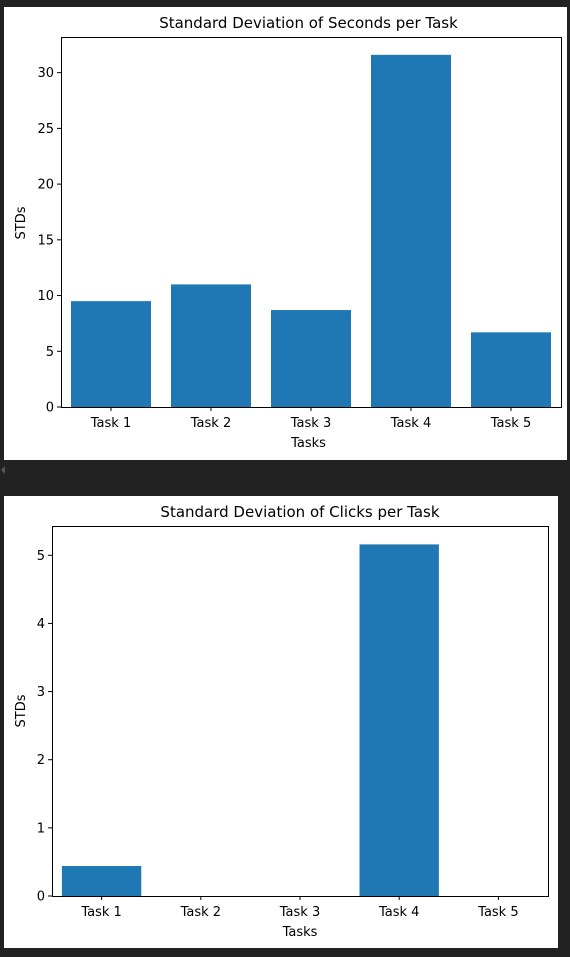 Image resolution: width=570 pixels, height=957 pixels. I want to click on y-tick-label: 20, so click(45, 185).